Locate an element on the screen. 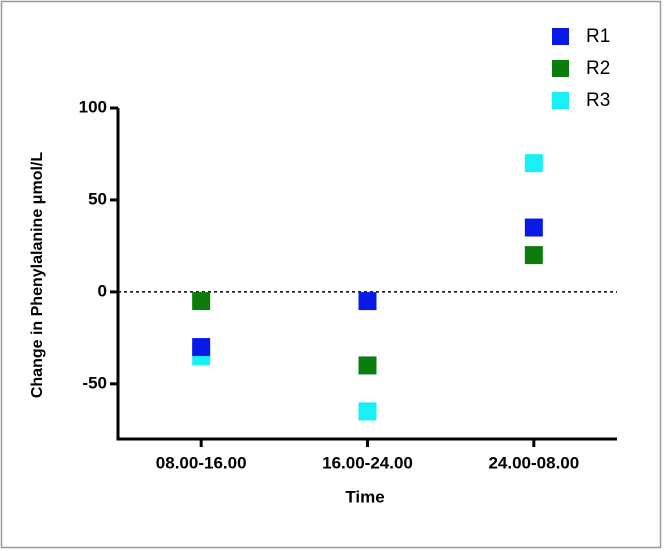 Image resolution: width=664 pixels, height=551 pixels. x-tick-label: 16.00-24.00 is located at coordinates (367, 462).